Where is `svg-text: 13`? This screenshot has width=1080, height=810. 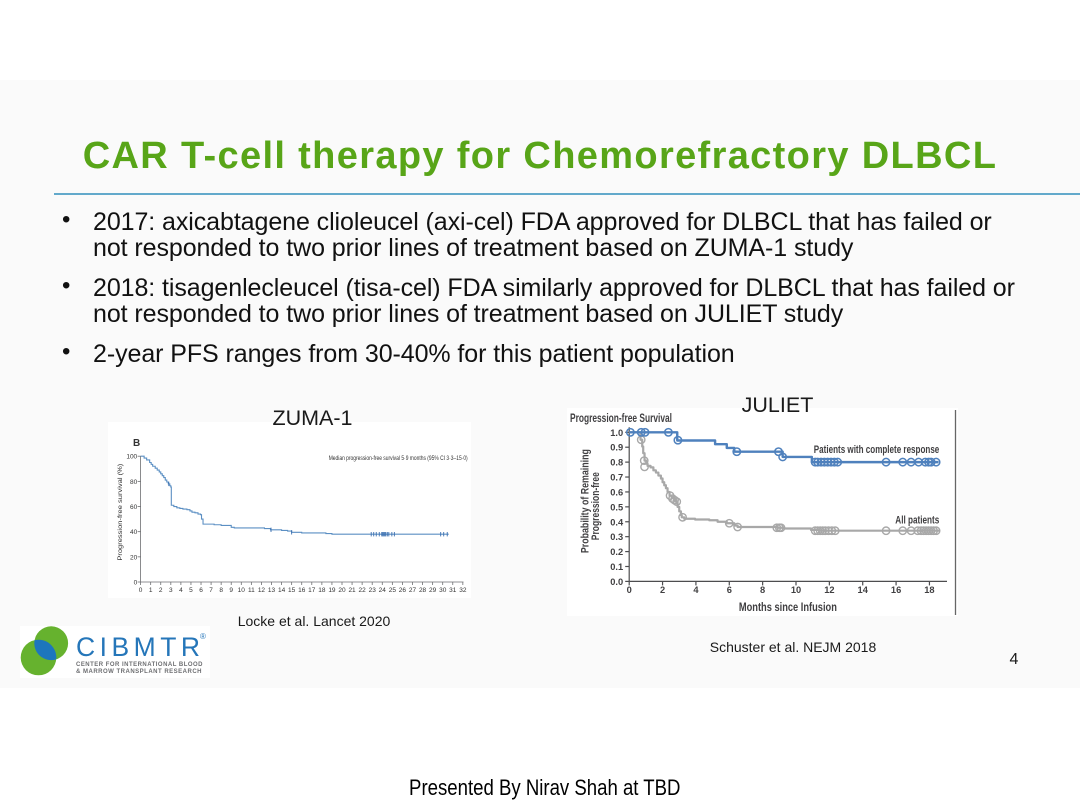
svg-text: 13 is located at coordinates (272, 590).